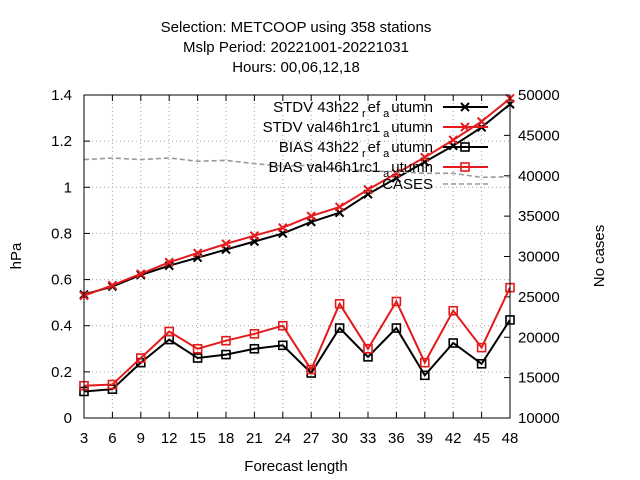 This screenshot has width=640, height=480. What do you see at coordinates (169, 438) in the screenshot?
I see `x-tick-label: 12` at bounding box center [169, 438].